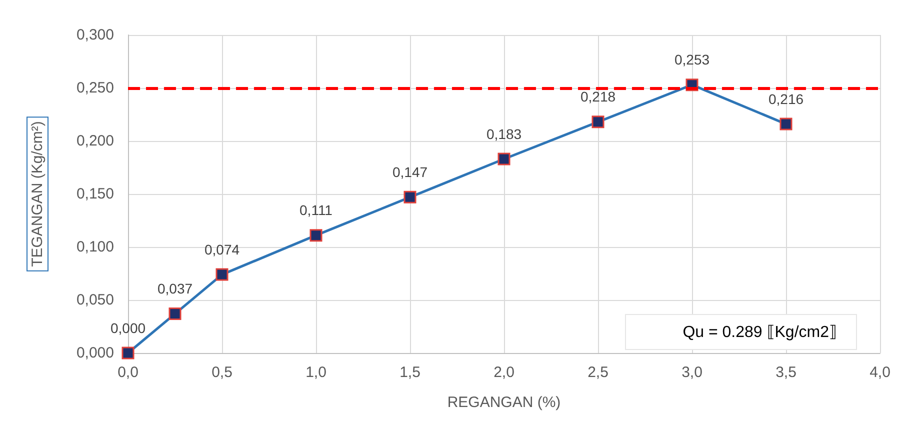 The width and height of the screenshot is (912, 445). I want to click on data-label: 0,074, so click(222, 249).